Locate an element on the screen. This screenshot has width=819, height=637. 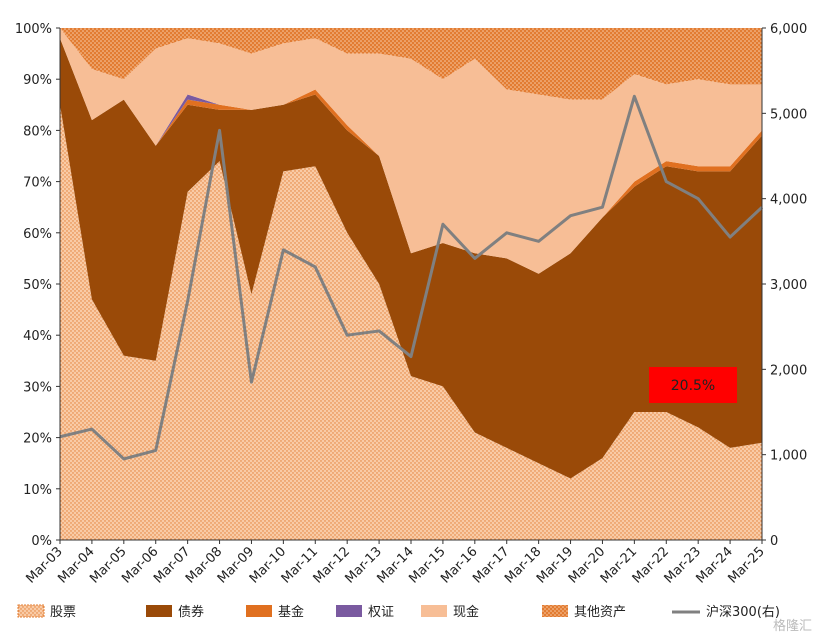
right-tick-label: 2,000 is located at coordinates (788, 370).